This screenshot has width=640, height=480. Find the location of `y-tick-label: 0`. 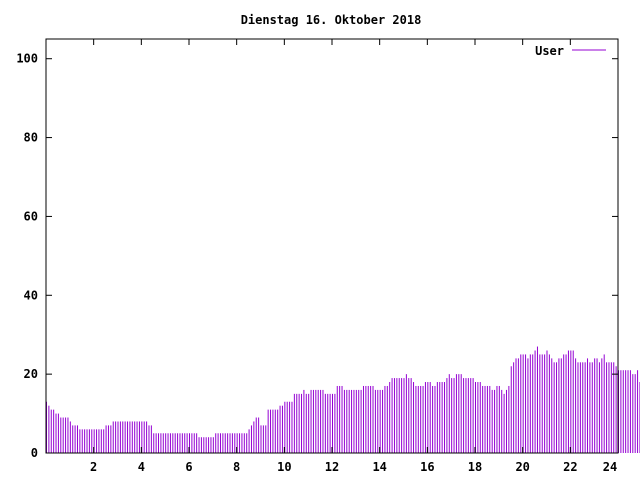

y-tick-label: 0 is located at coordinates (34, 453).